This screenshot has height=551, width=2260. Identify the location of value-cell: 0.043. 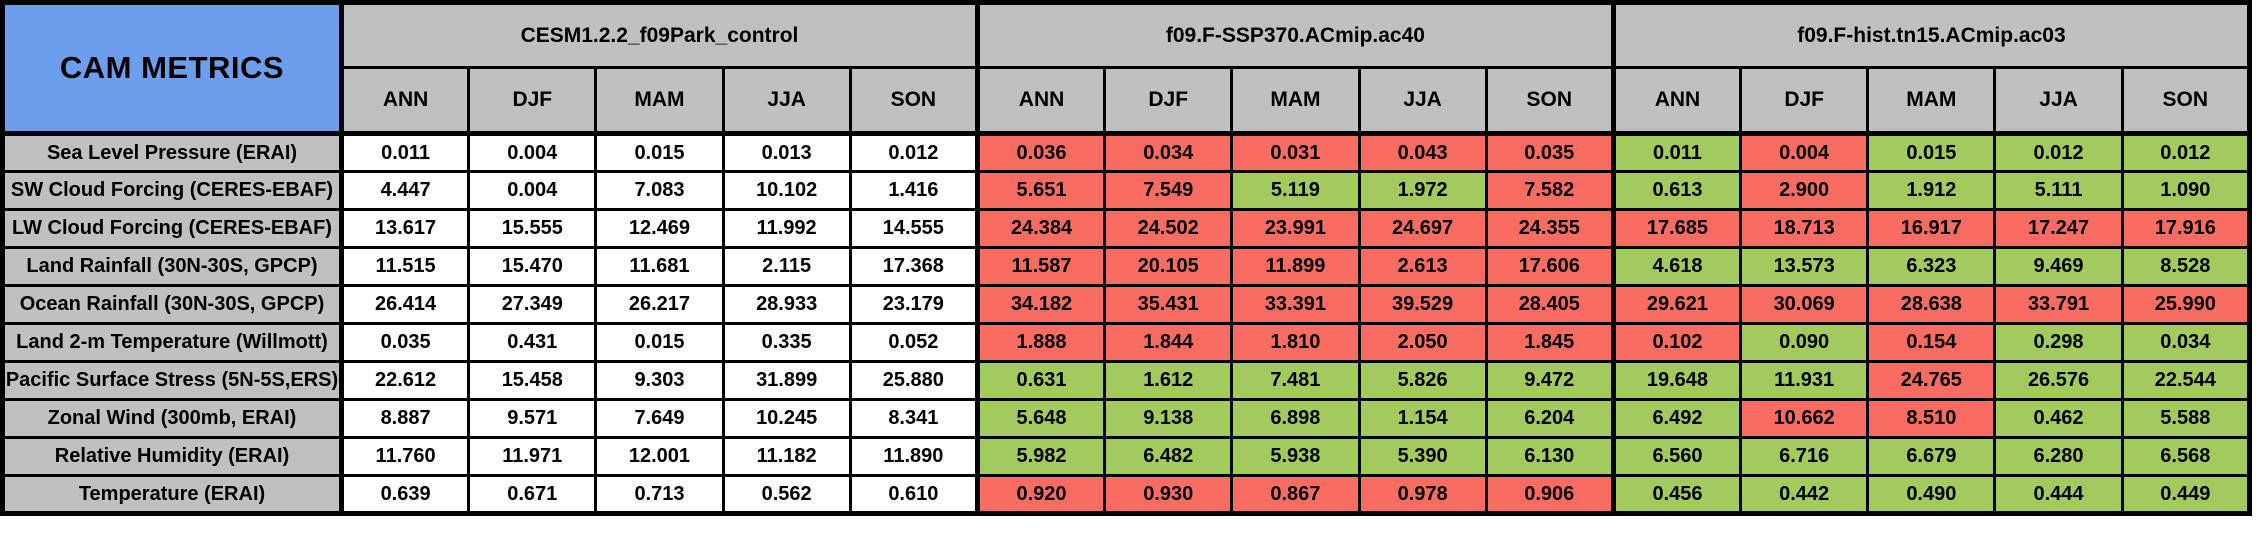
(1422, 152).